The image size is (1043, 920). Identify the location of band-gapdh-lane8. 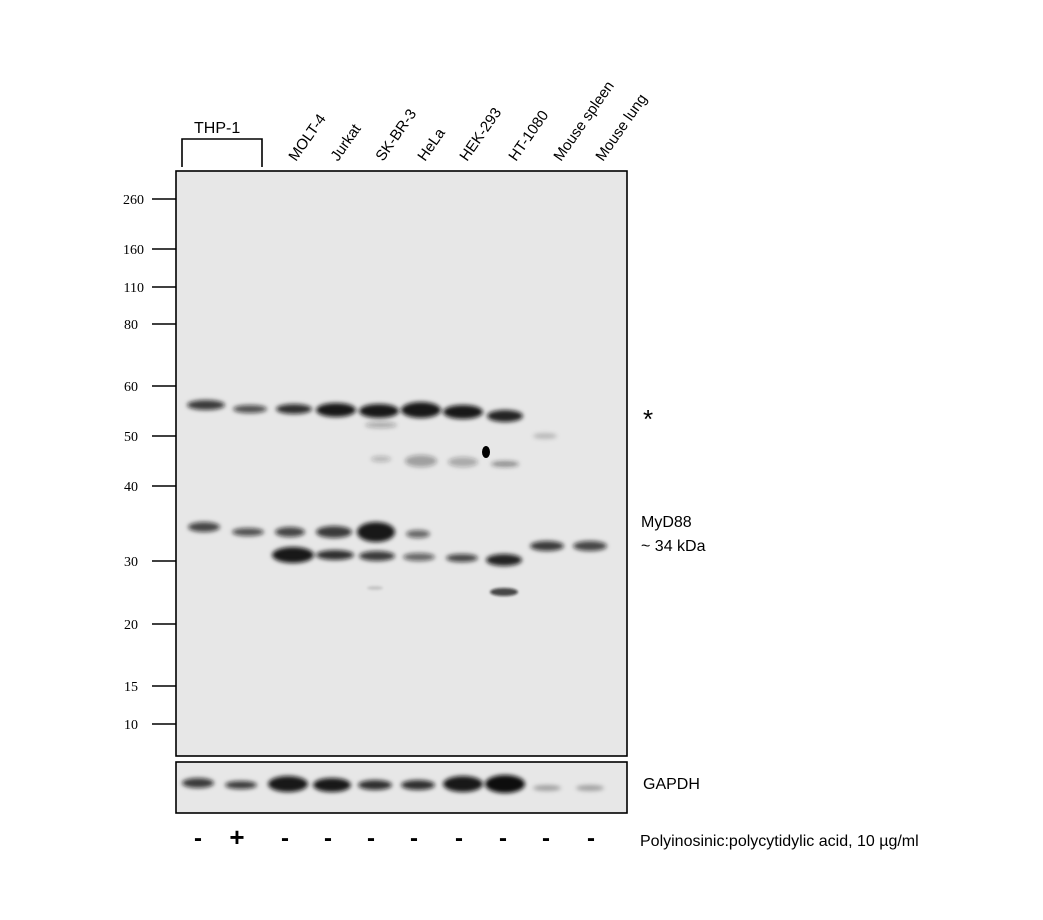
(505, 784).